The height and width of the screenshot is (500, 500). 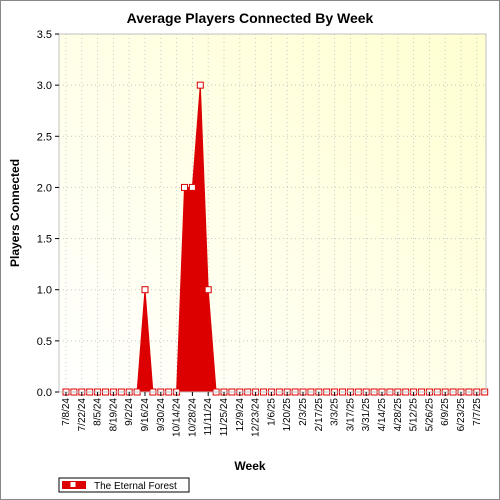 I want to click on x-axis-label: Week, so click(x=249, y=466).